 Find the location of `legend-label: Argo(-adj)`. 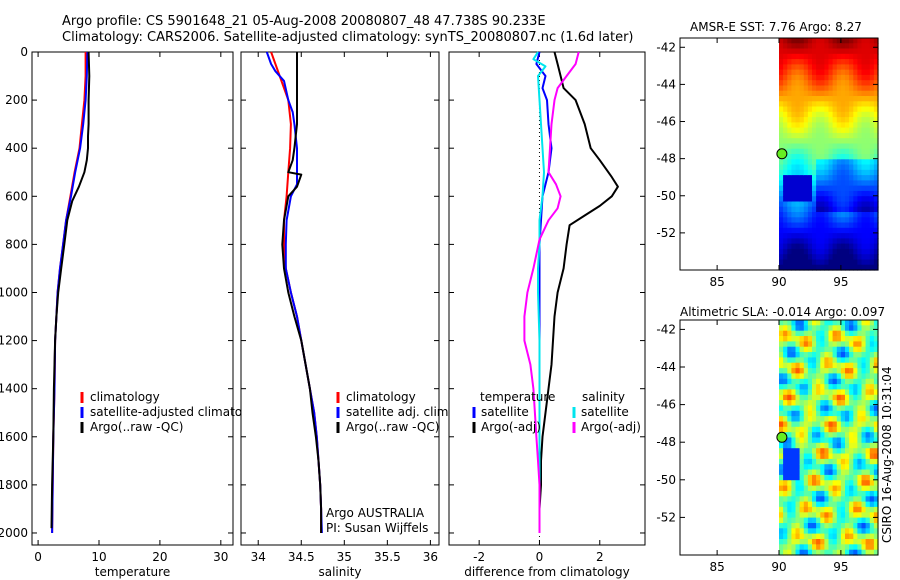

legend-label: Argo(-adj) is located at coordinates (611, 427).